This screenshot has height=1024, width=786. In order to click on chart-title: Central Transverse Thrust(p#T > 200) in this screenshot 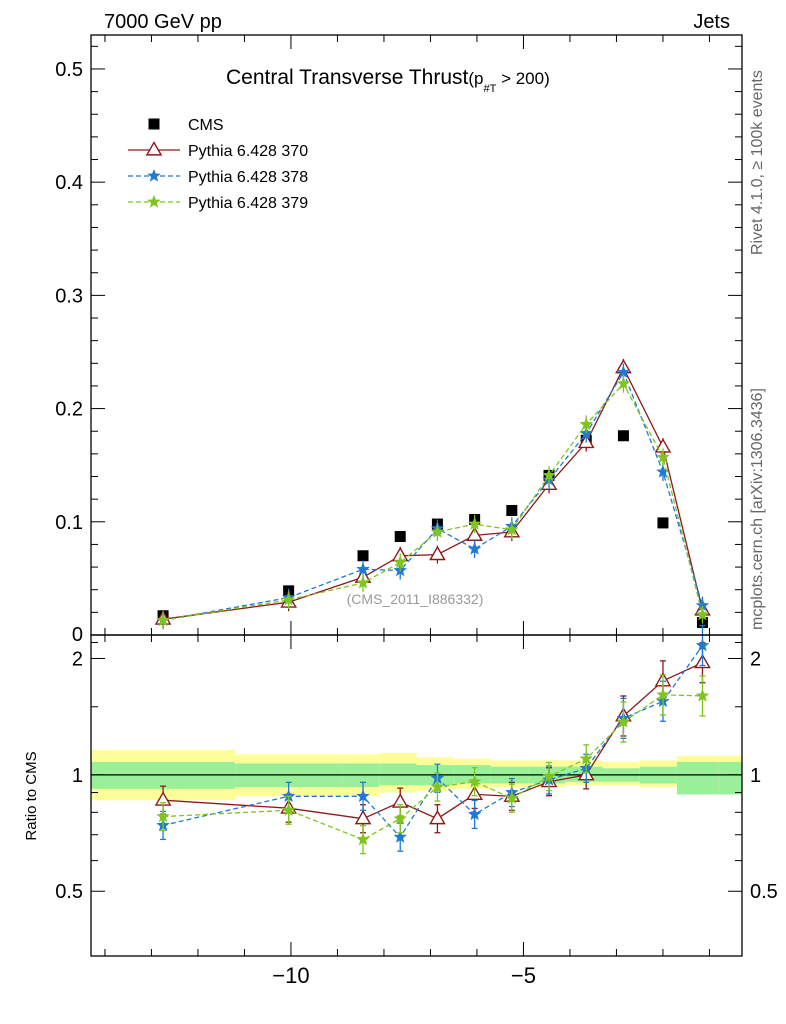, I will do `click(388, 80)`.